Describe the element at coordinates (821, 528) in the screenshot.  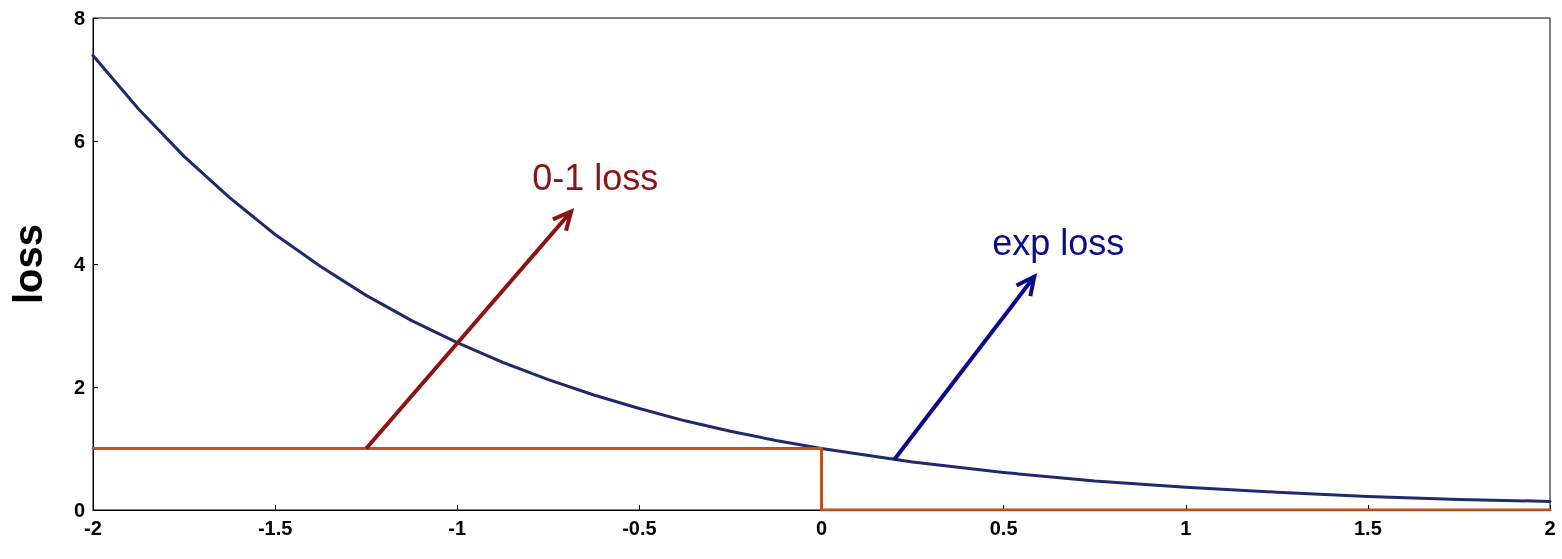
I see `x-tick-label: 0` at that location.